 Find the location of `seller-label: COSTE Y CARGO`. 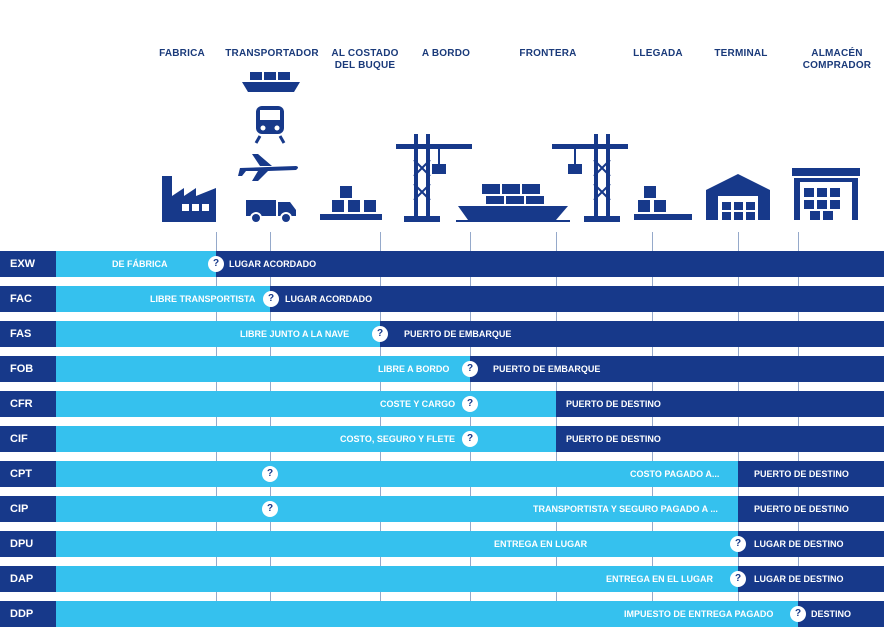

seller-label: COSTE Y CARGO is located at coordinates (418, 404).